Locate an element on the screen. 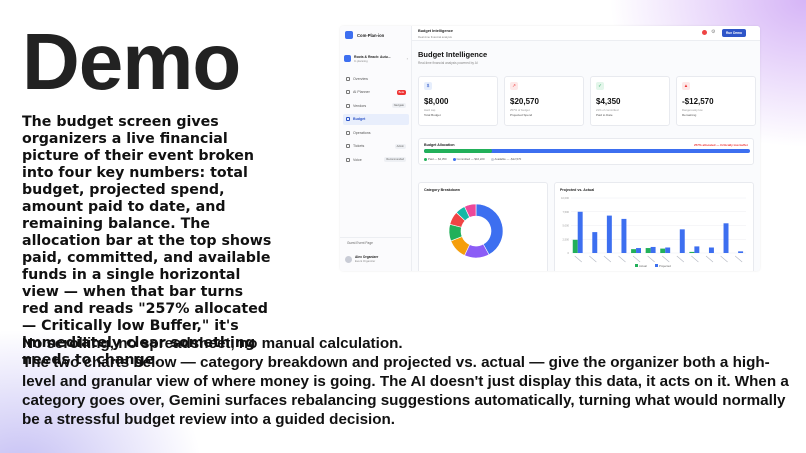 This screenshot has width=806, height=453. sidebar-item-vendors: Vendors Navigate is located at coordinates (376, 105).